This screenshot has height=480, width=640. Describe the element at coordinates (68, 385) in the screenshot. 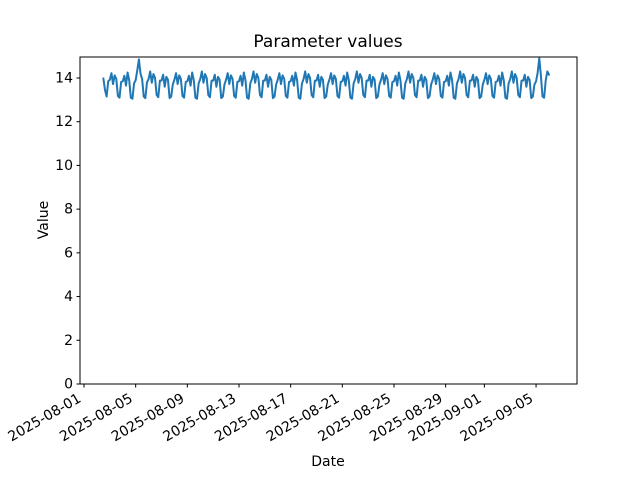

I see `y-tick-label: 0` at that location.